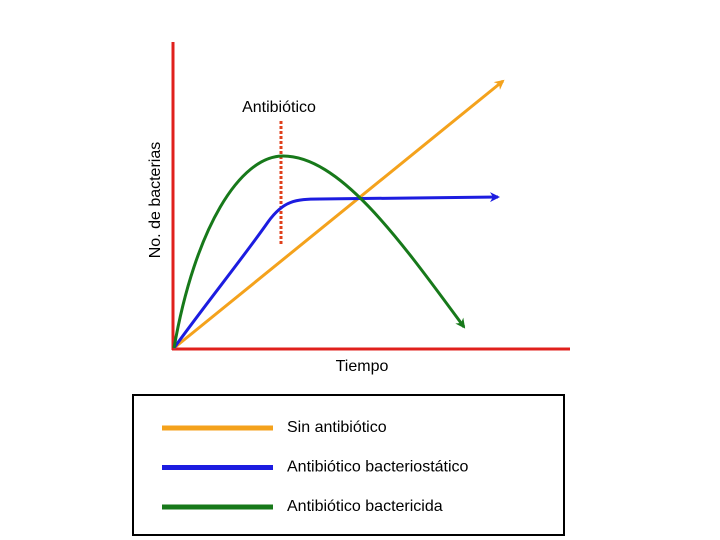 This screenshot has height=540, width=720. I want to click on curve-bactericidal, so click(319, 251).